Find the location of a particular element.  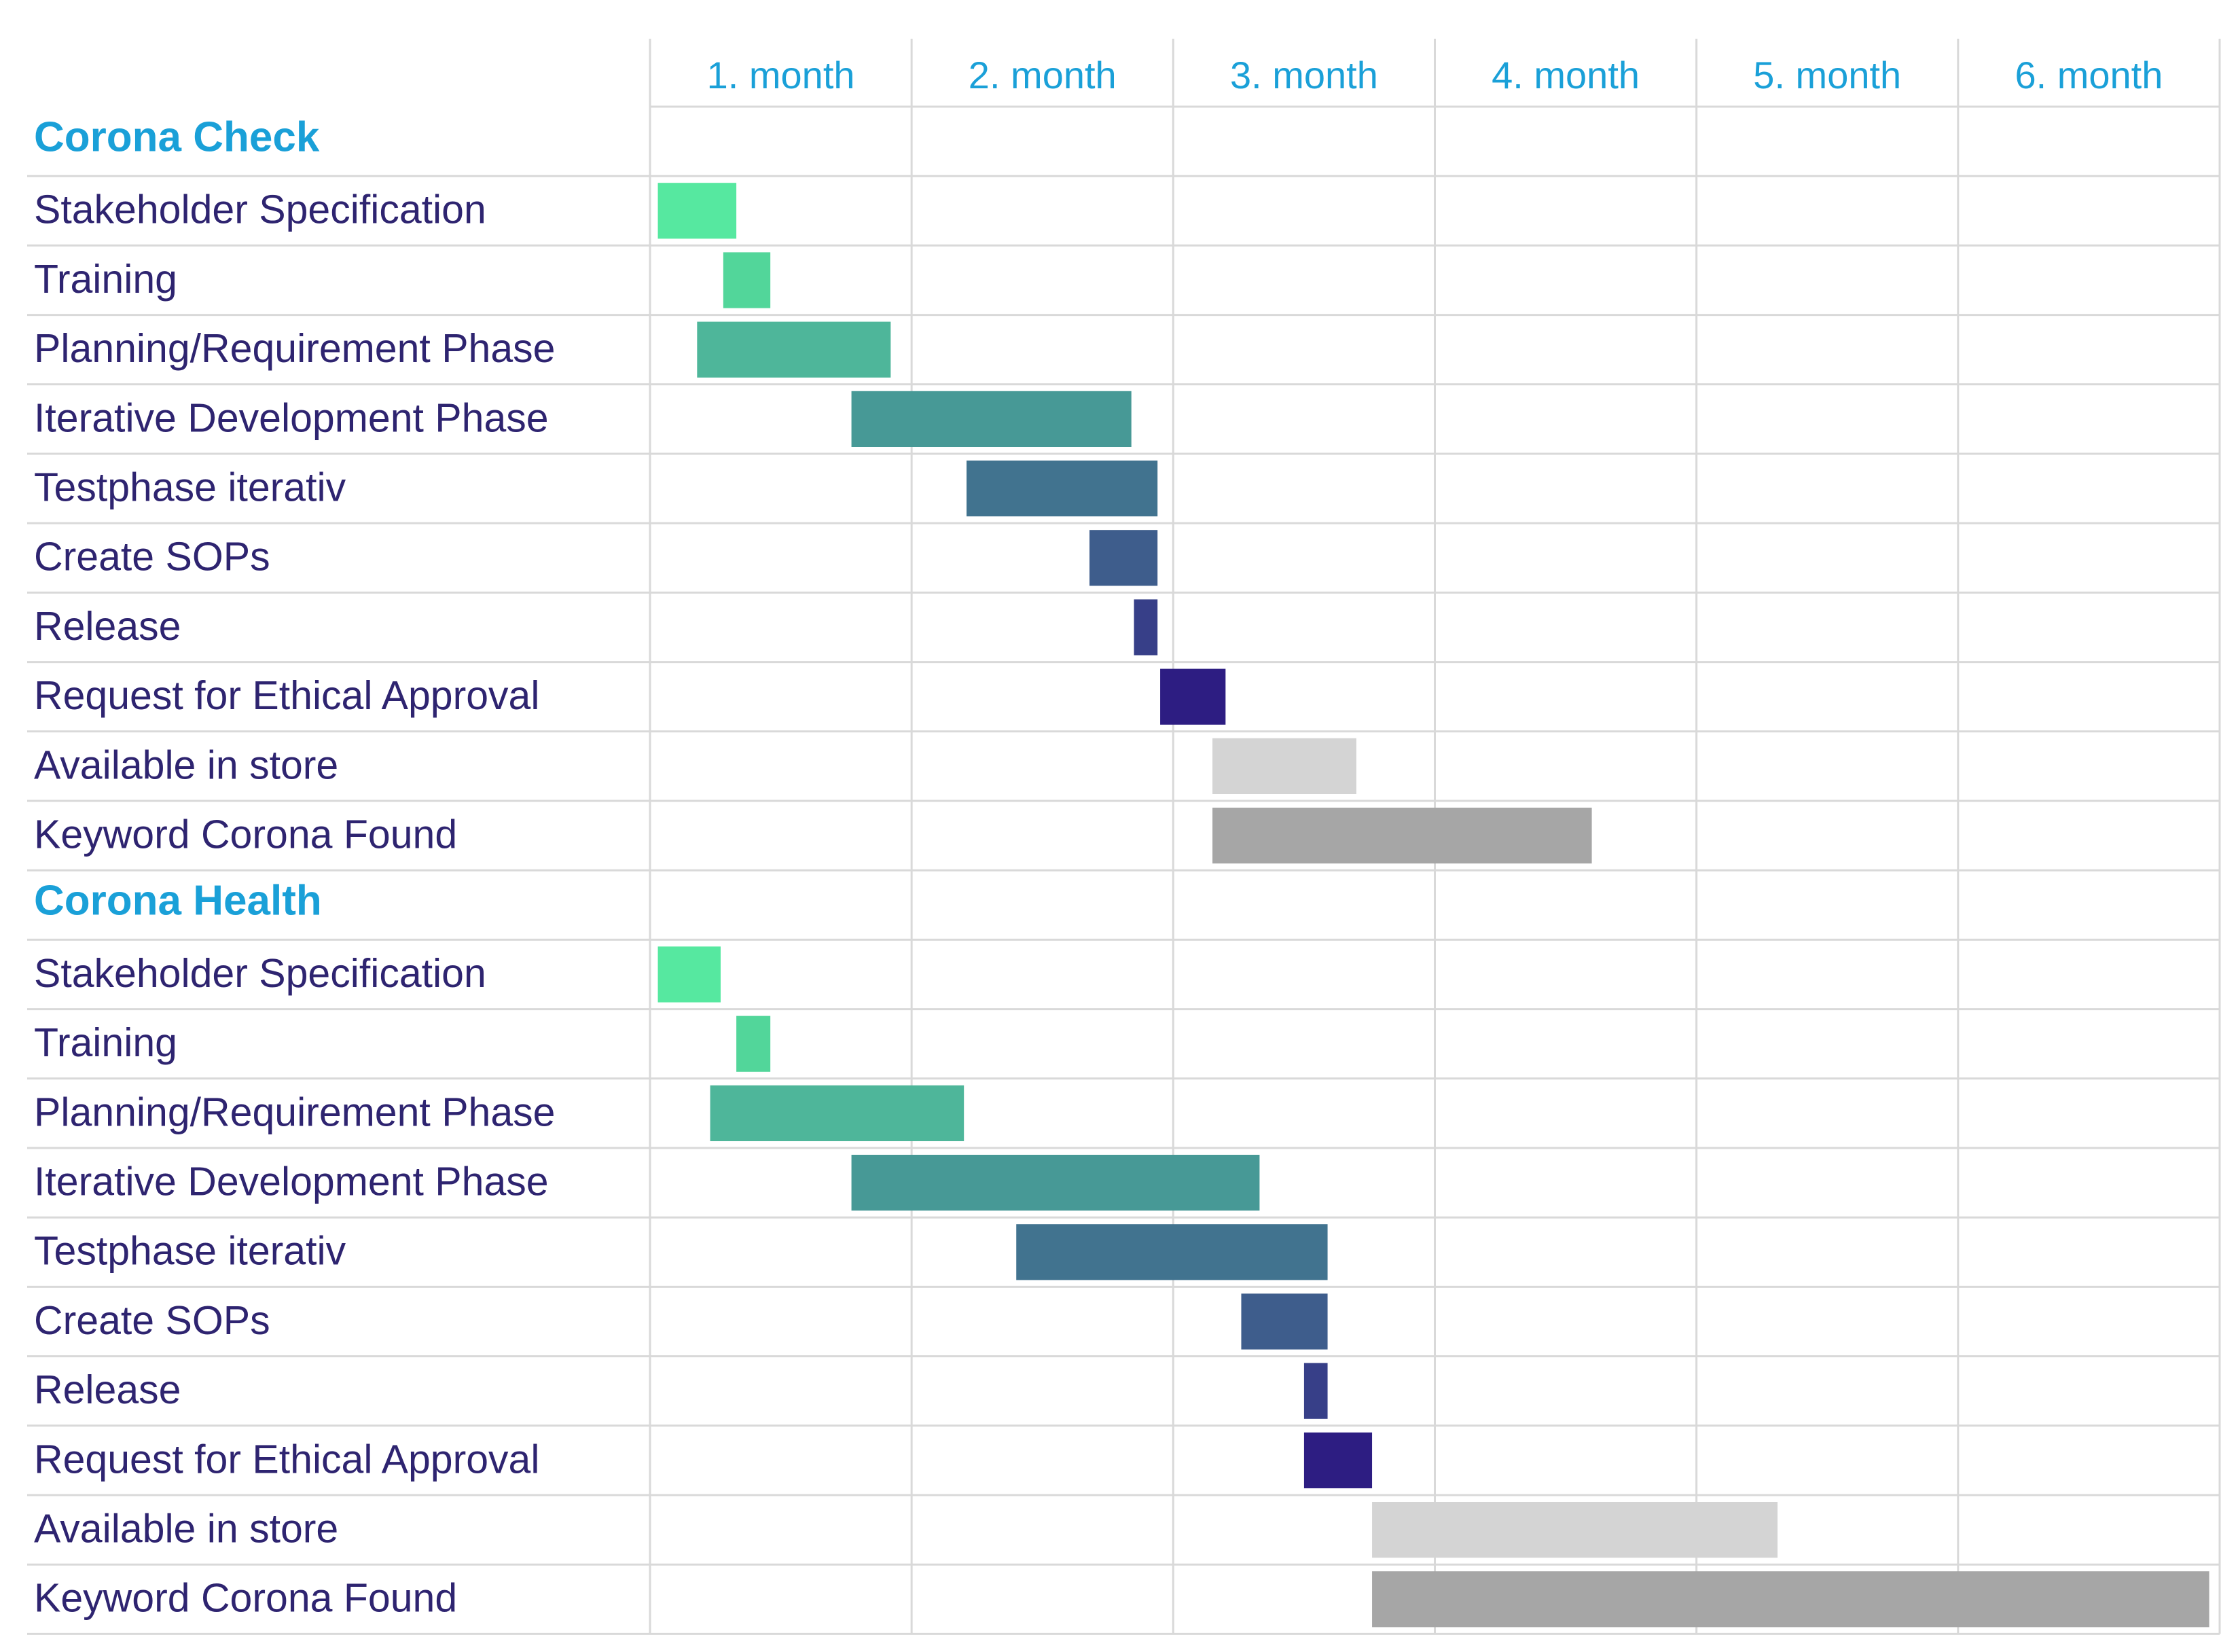

group-label: Corona Health is located at coordinates (178, 901).